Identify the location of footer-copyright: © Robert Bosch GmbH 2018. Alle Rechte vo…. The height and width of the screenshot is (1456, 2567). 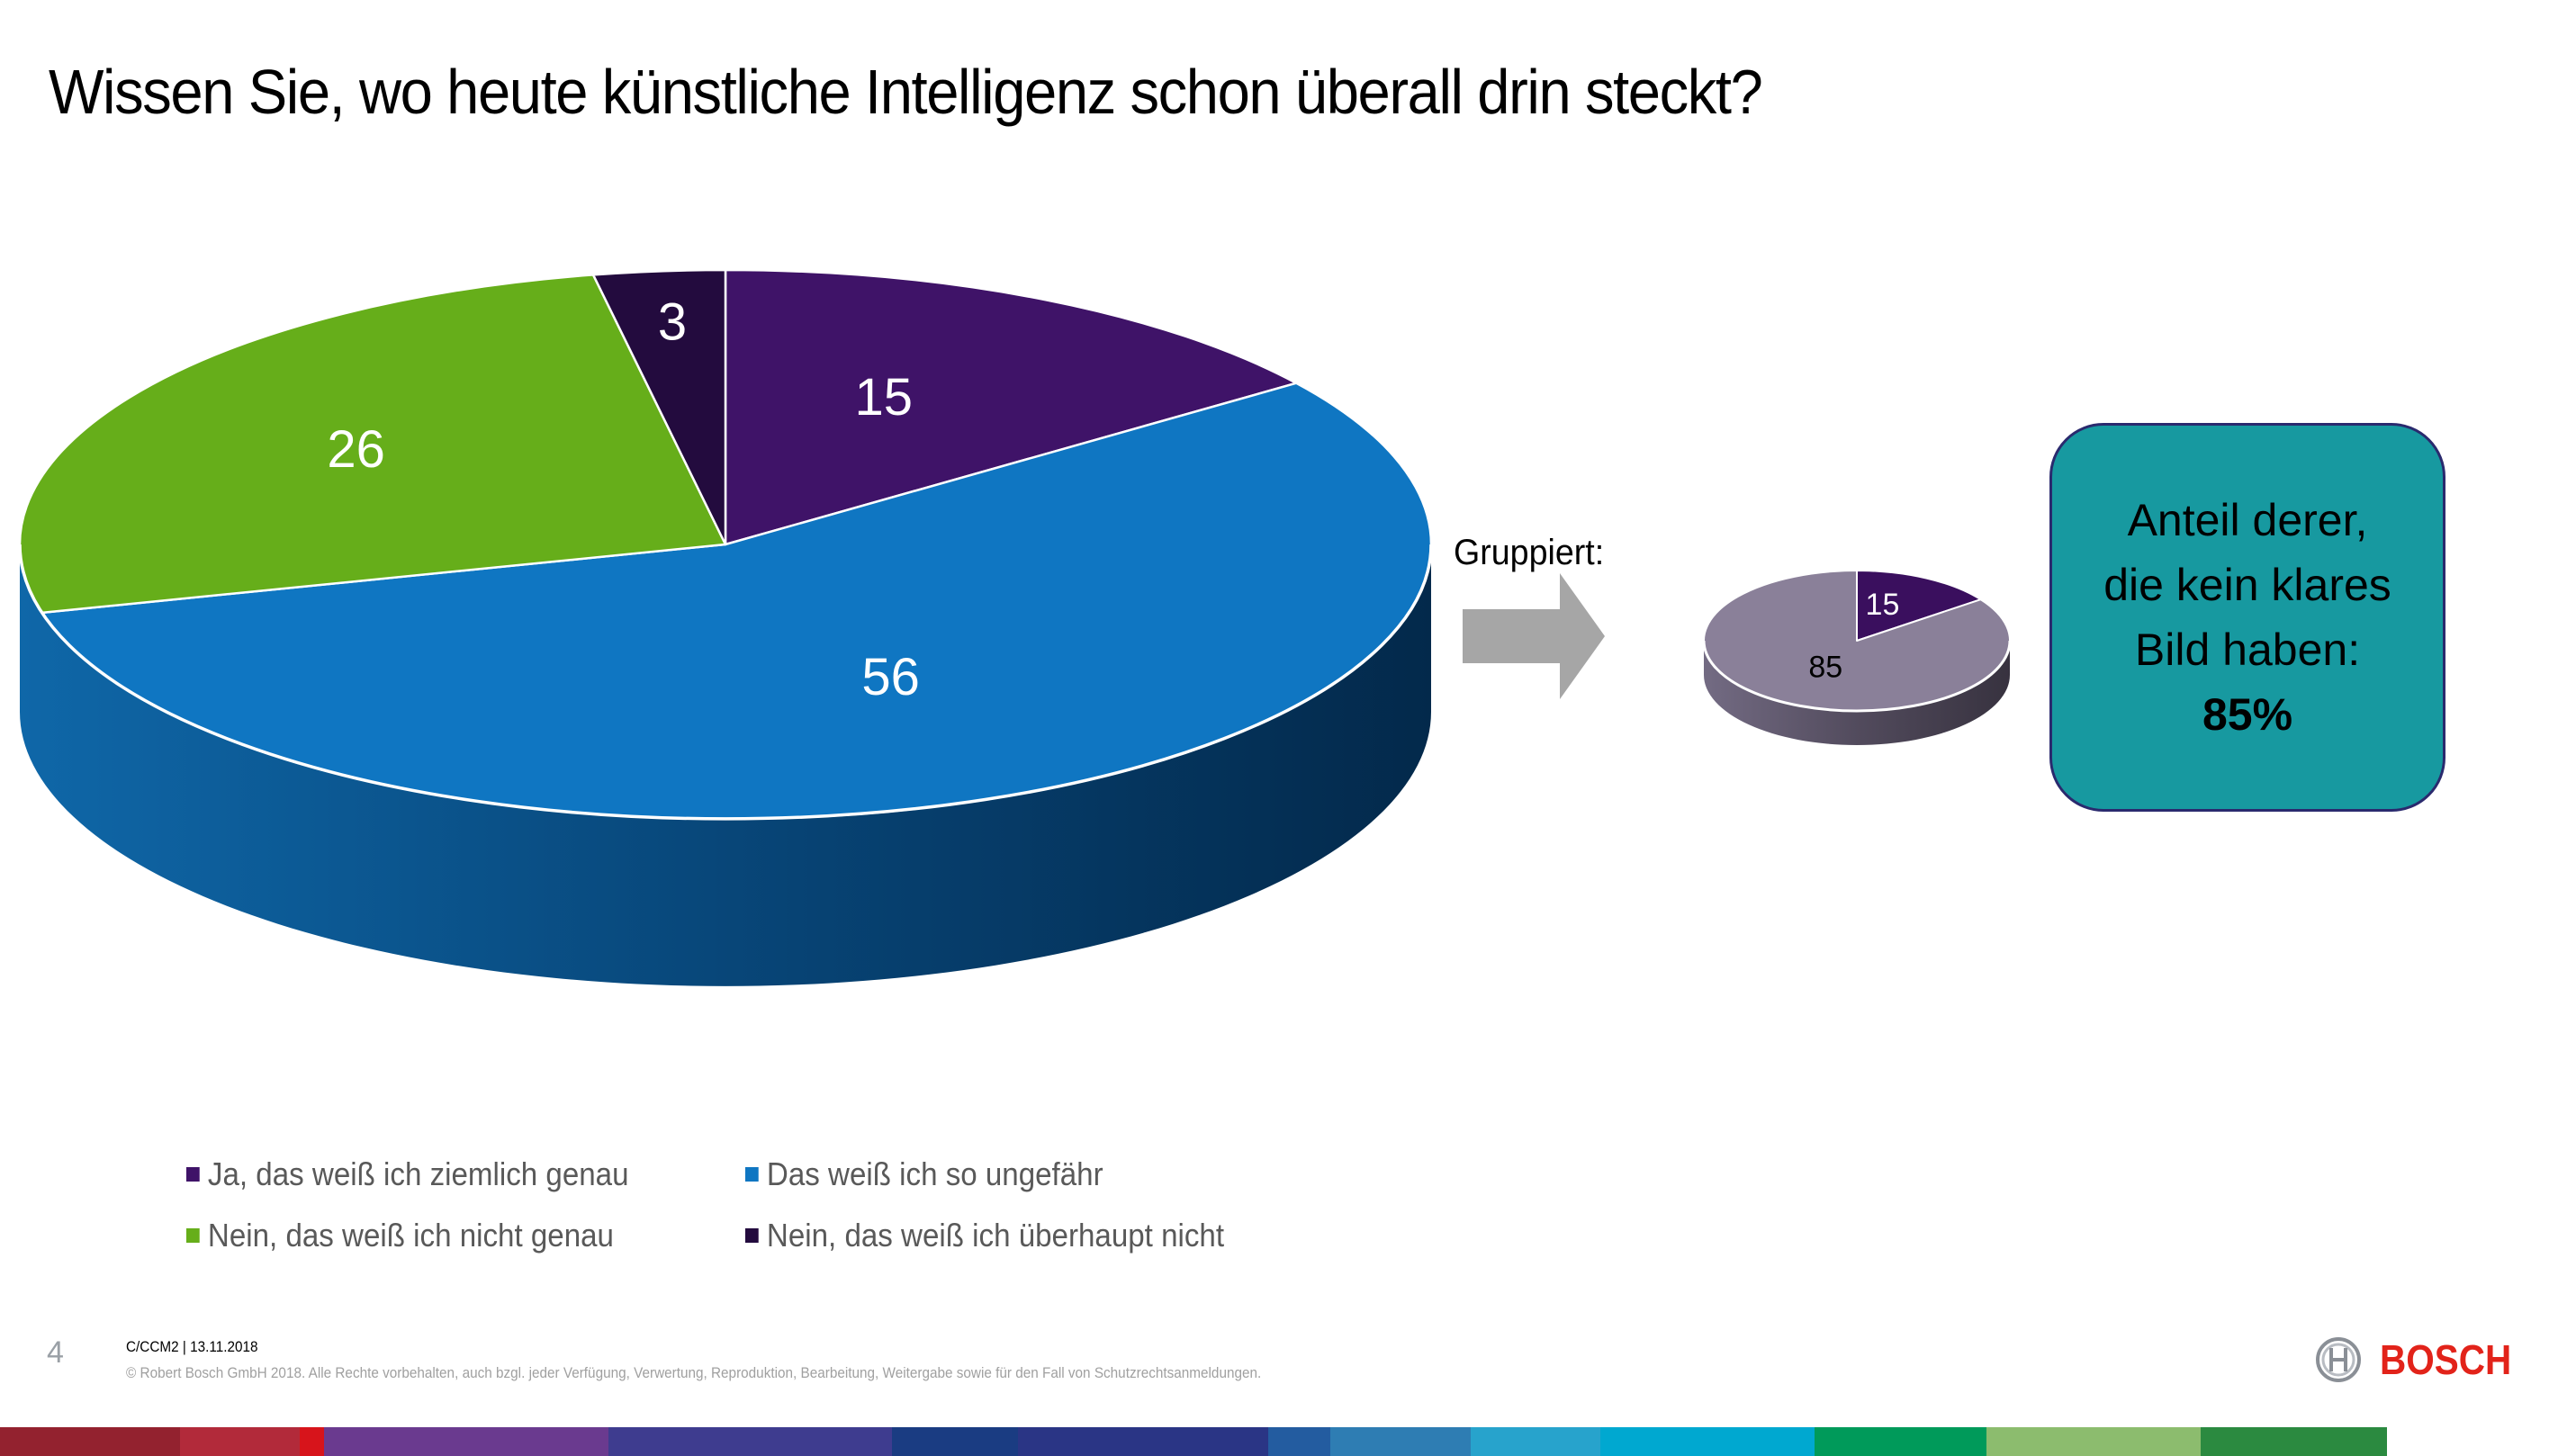
(694, 1373).